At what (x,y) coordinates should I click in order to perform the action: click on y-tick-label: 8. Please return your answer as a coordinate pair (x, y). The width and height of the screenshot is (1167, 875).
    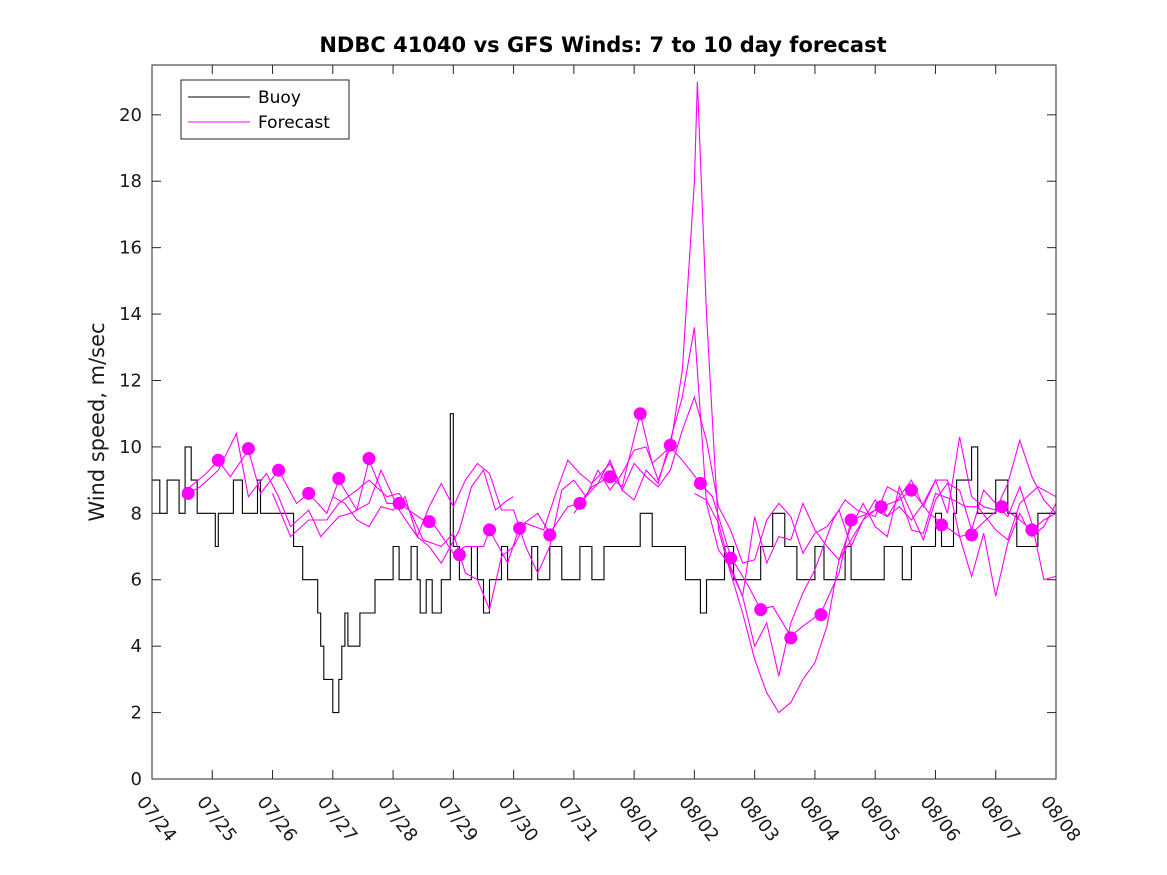
    Looking at the image, I should click on (136, 513).